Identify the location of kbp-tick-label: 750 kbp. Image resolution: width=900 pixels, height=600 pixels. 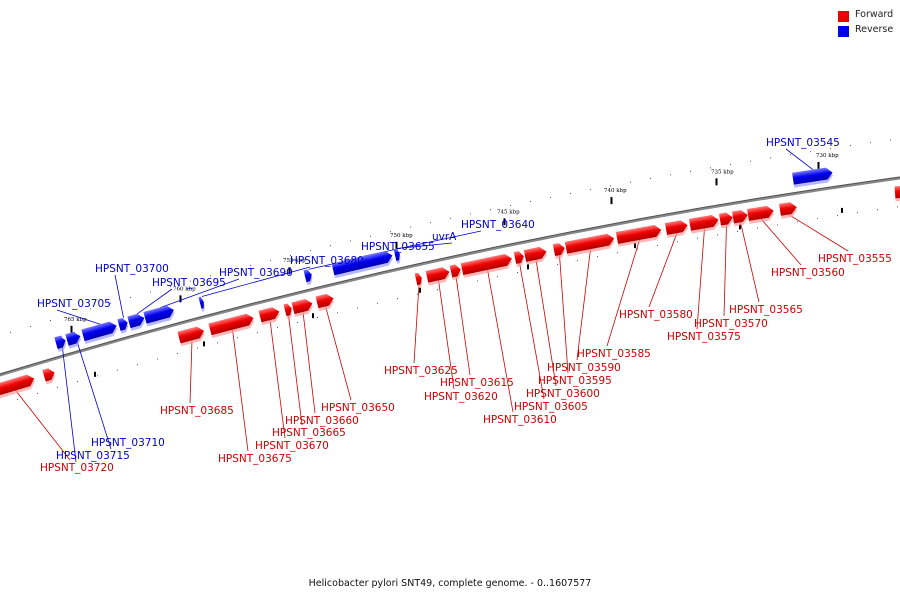
(401, 236).